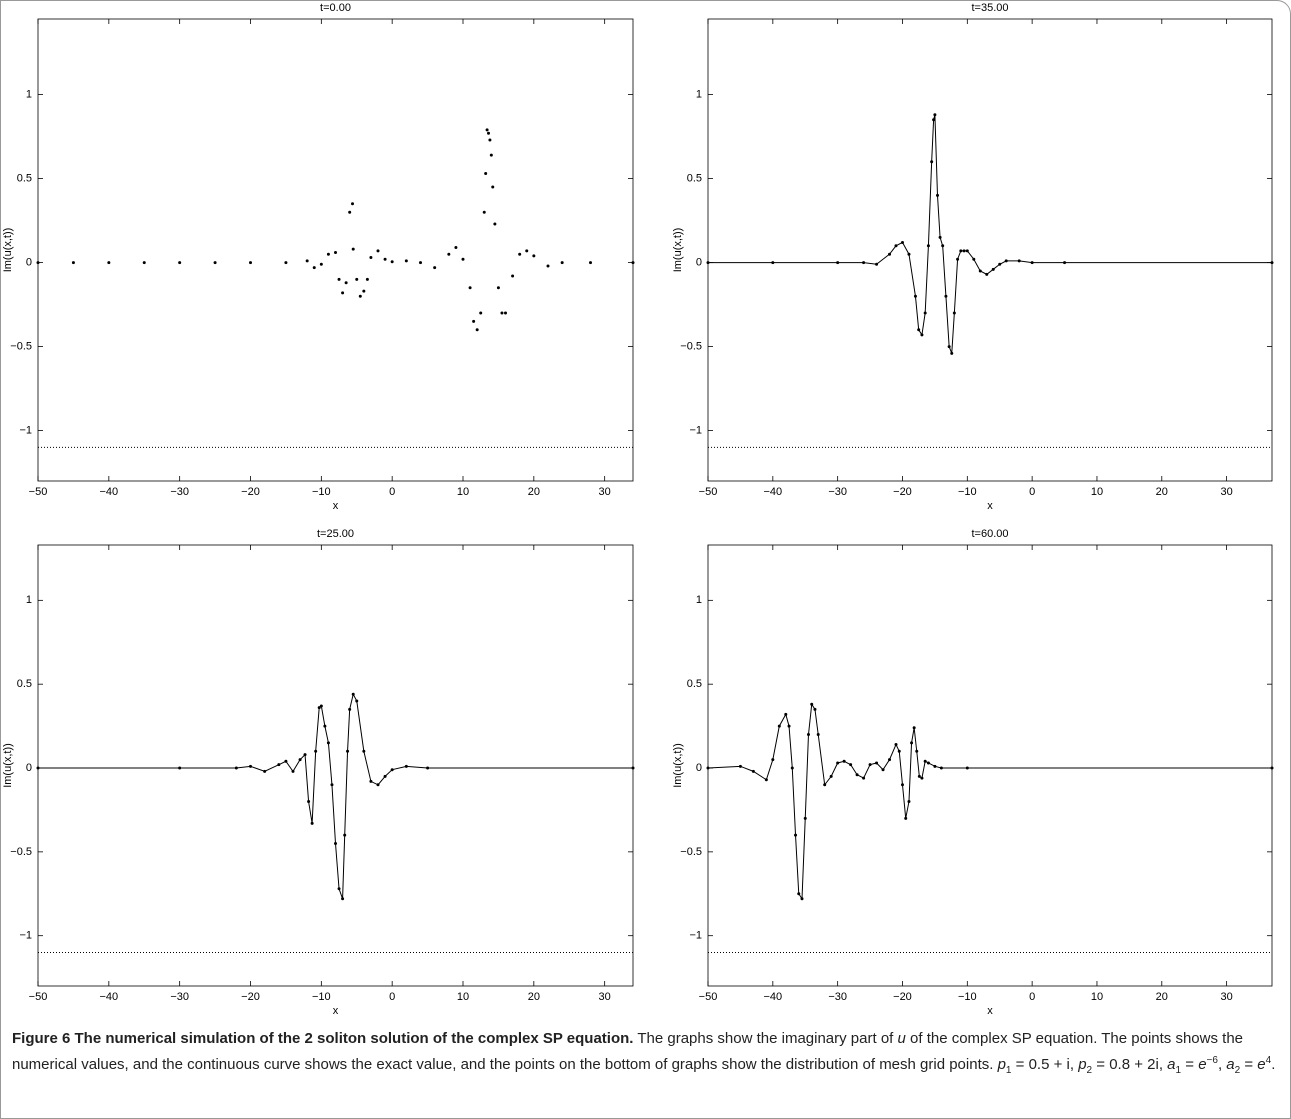 The width and height of the screenshot is (1291, 1119). I want to click on x-tick-label: −10, so click(321, 492).